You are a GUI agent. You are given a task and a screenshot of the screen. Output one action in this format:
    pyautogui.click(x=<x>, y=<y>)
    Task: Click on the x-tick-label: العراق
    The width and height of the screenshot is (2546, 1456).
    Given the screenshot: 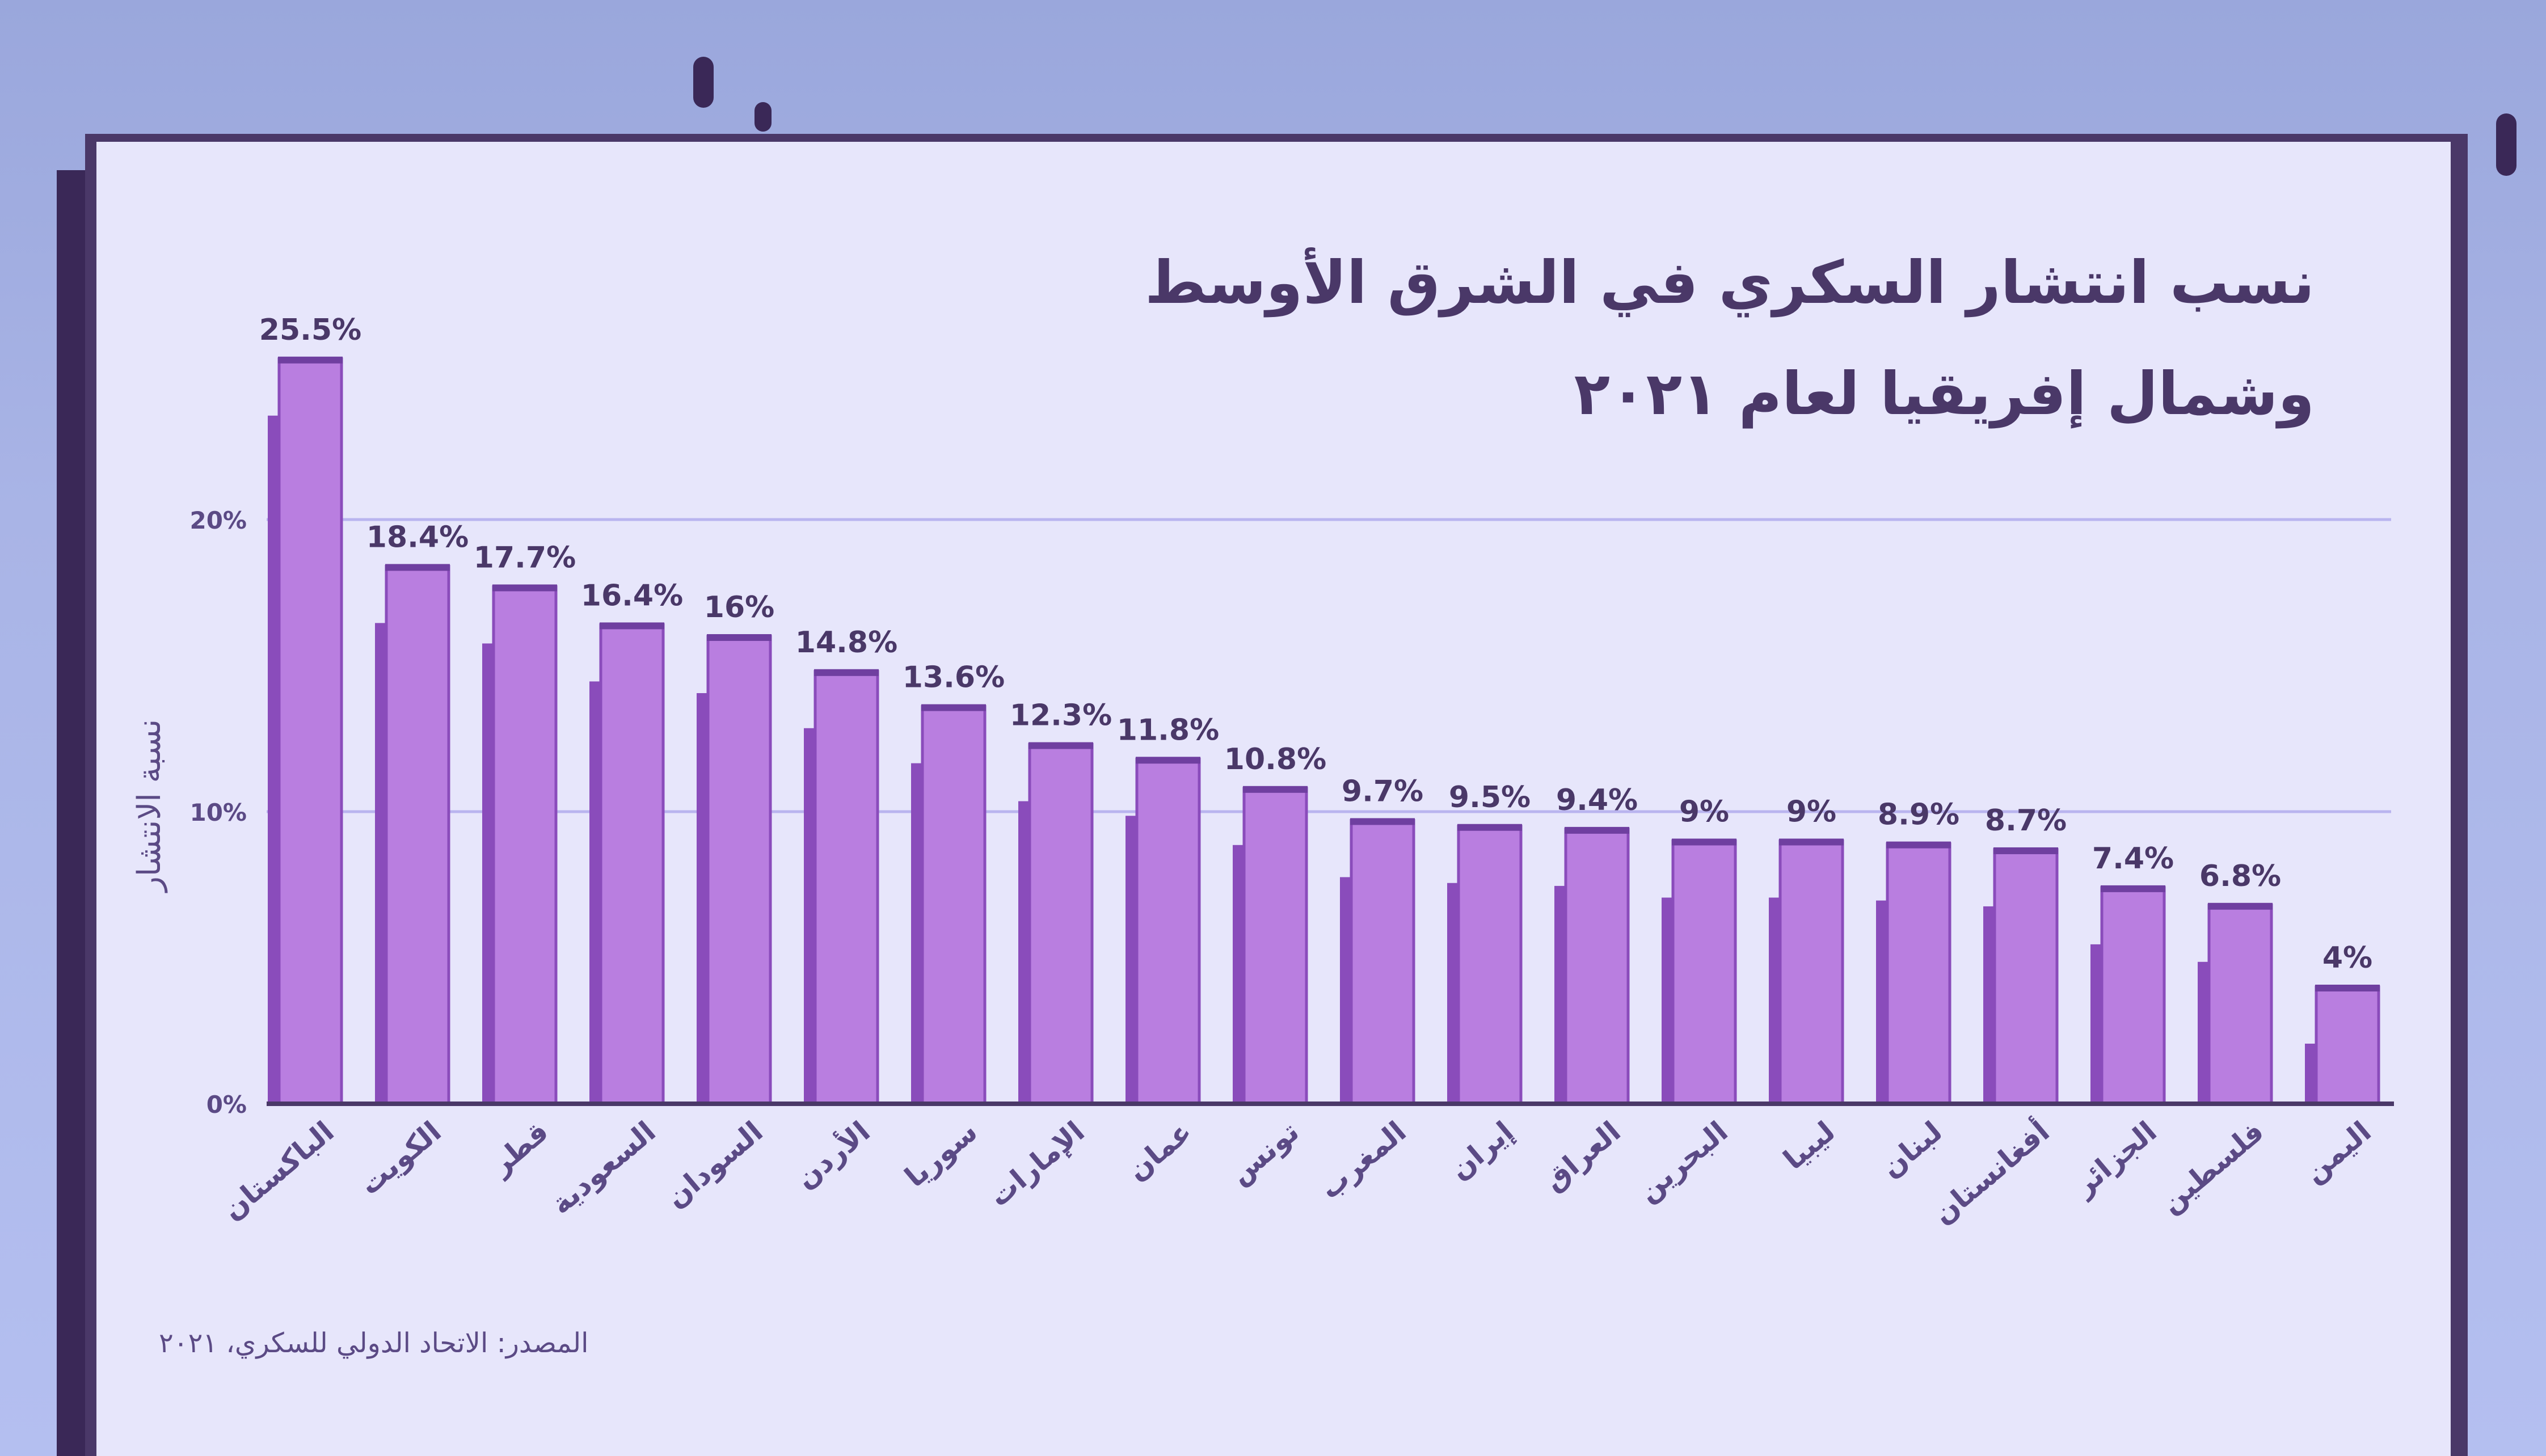 What is the action you would take?
    pyautogui.click(x=1582, y=1156)
    